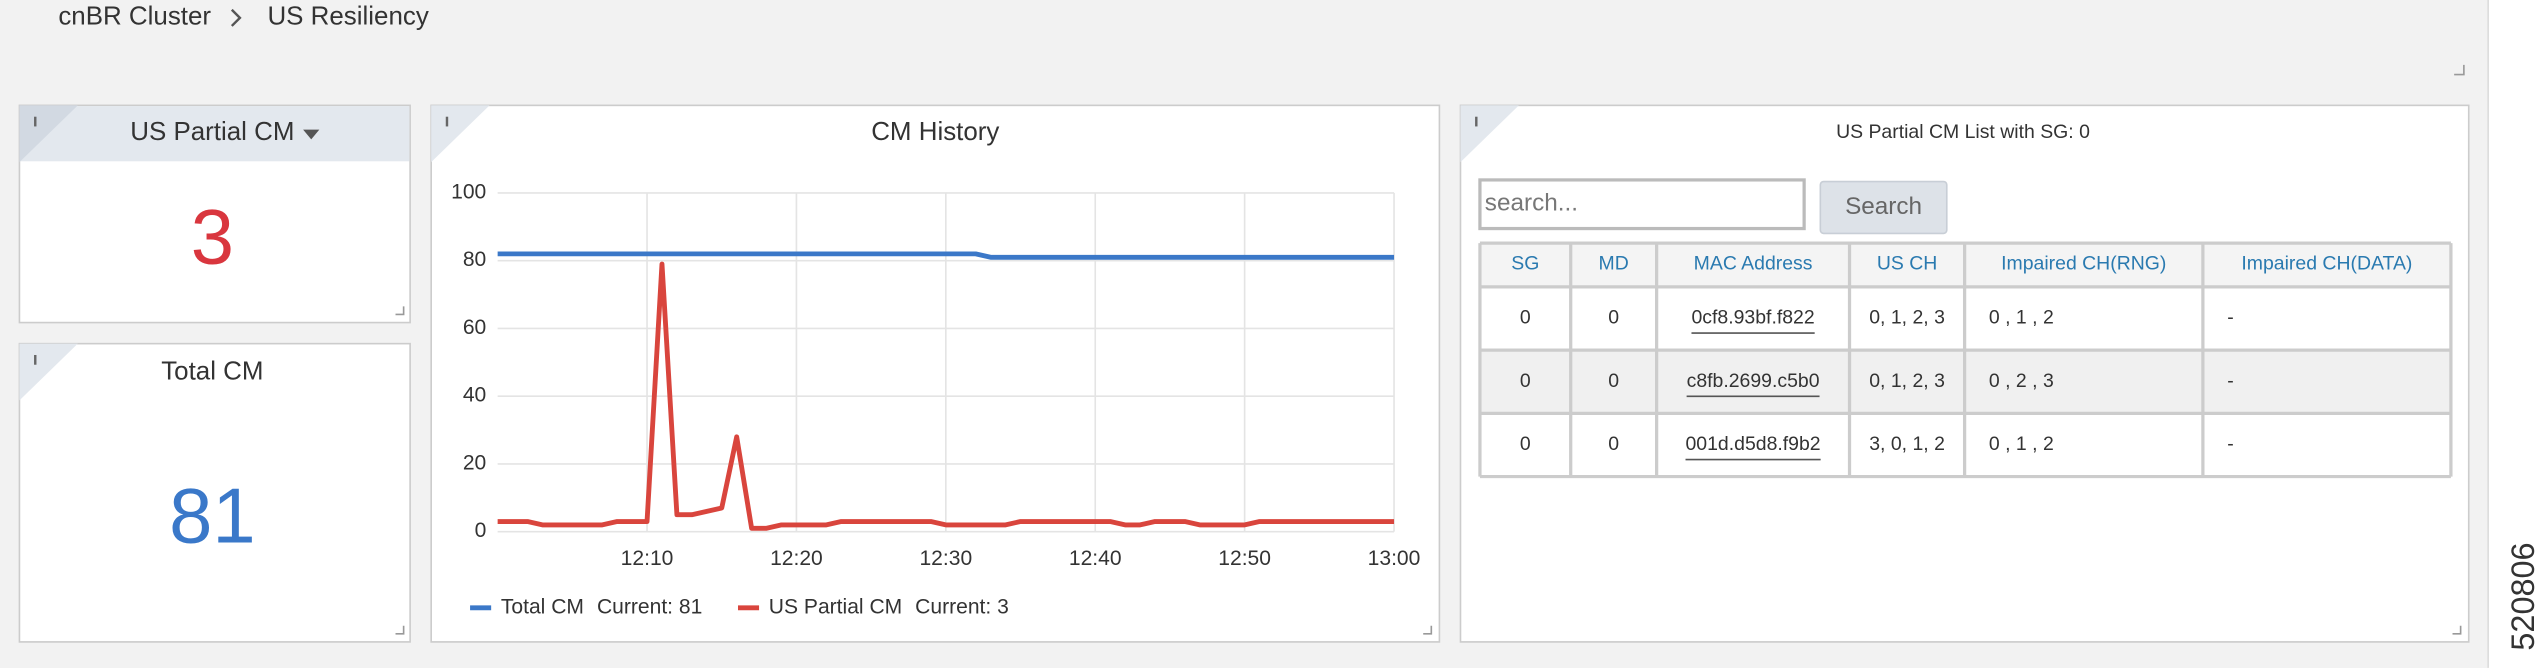  What do you see at coordinates (474, 327) in the screenshot?
I see `y-tick-label: 60` at bounding box center [474, 327].